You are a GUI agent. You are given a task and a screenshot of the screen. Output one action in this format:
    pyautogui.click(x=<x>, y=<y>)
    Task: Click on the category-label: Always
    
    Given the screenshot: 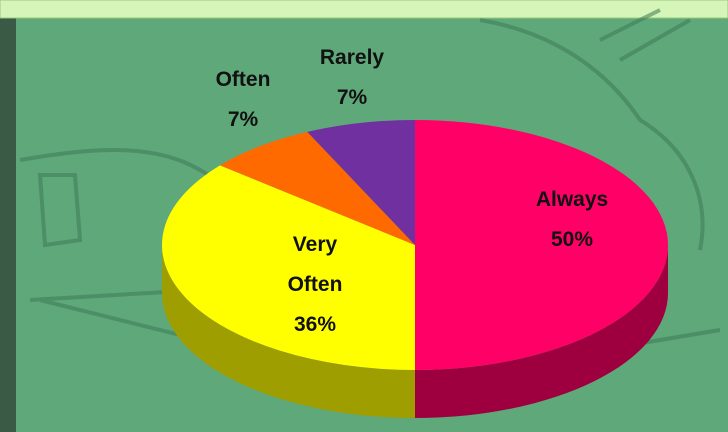 What is the action you would take?
    pyautogui.click(x=572, y=199)
    